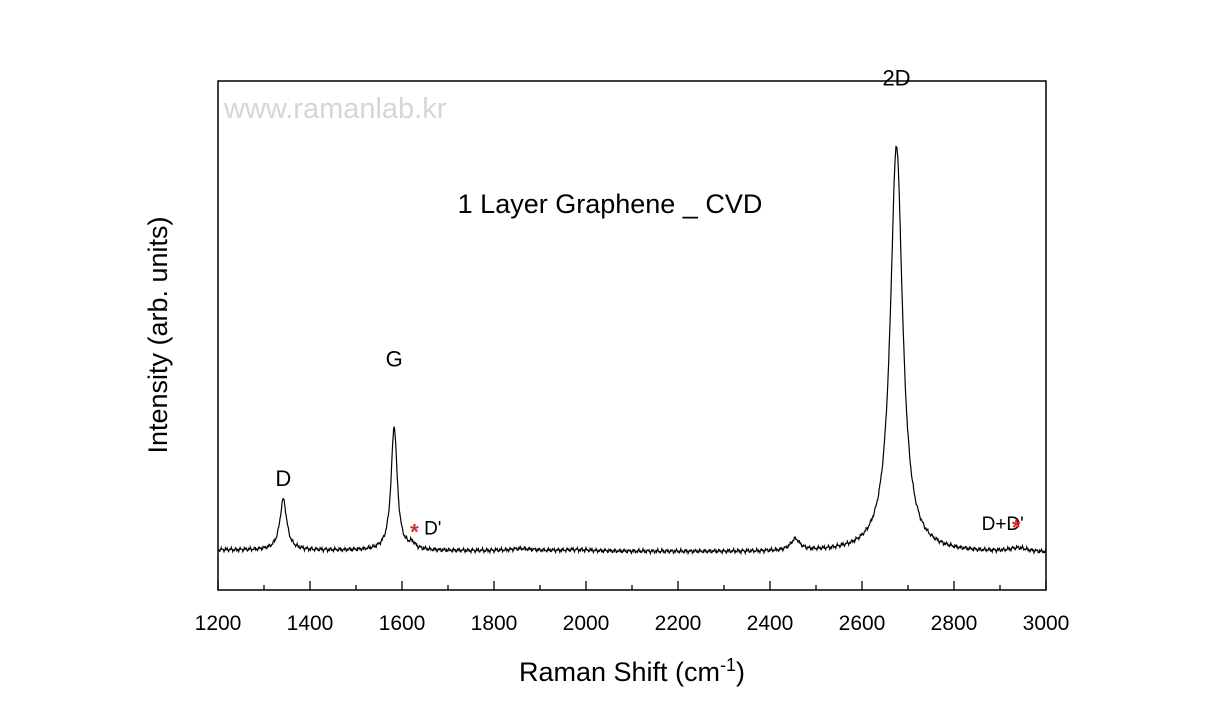 This screenshot has height=712, width=1218. Describe the element at coordinates (770, 623) in the screenshot. I see `x-tick-label: 2400` at that location.